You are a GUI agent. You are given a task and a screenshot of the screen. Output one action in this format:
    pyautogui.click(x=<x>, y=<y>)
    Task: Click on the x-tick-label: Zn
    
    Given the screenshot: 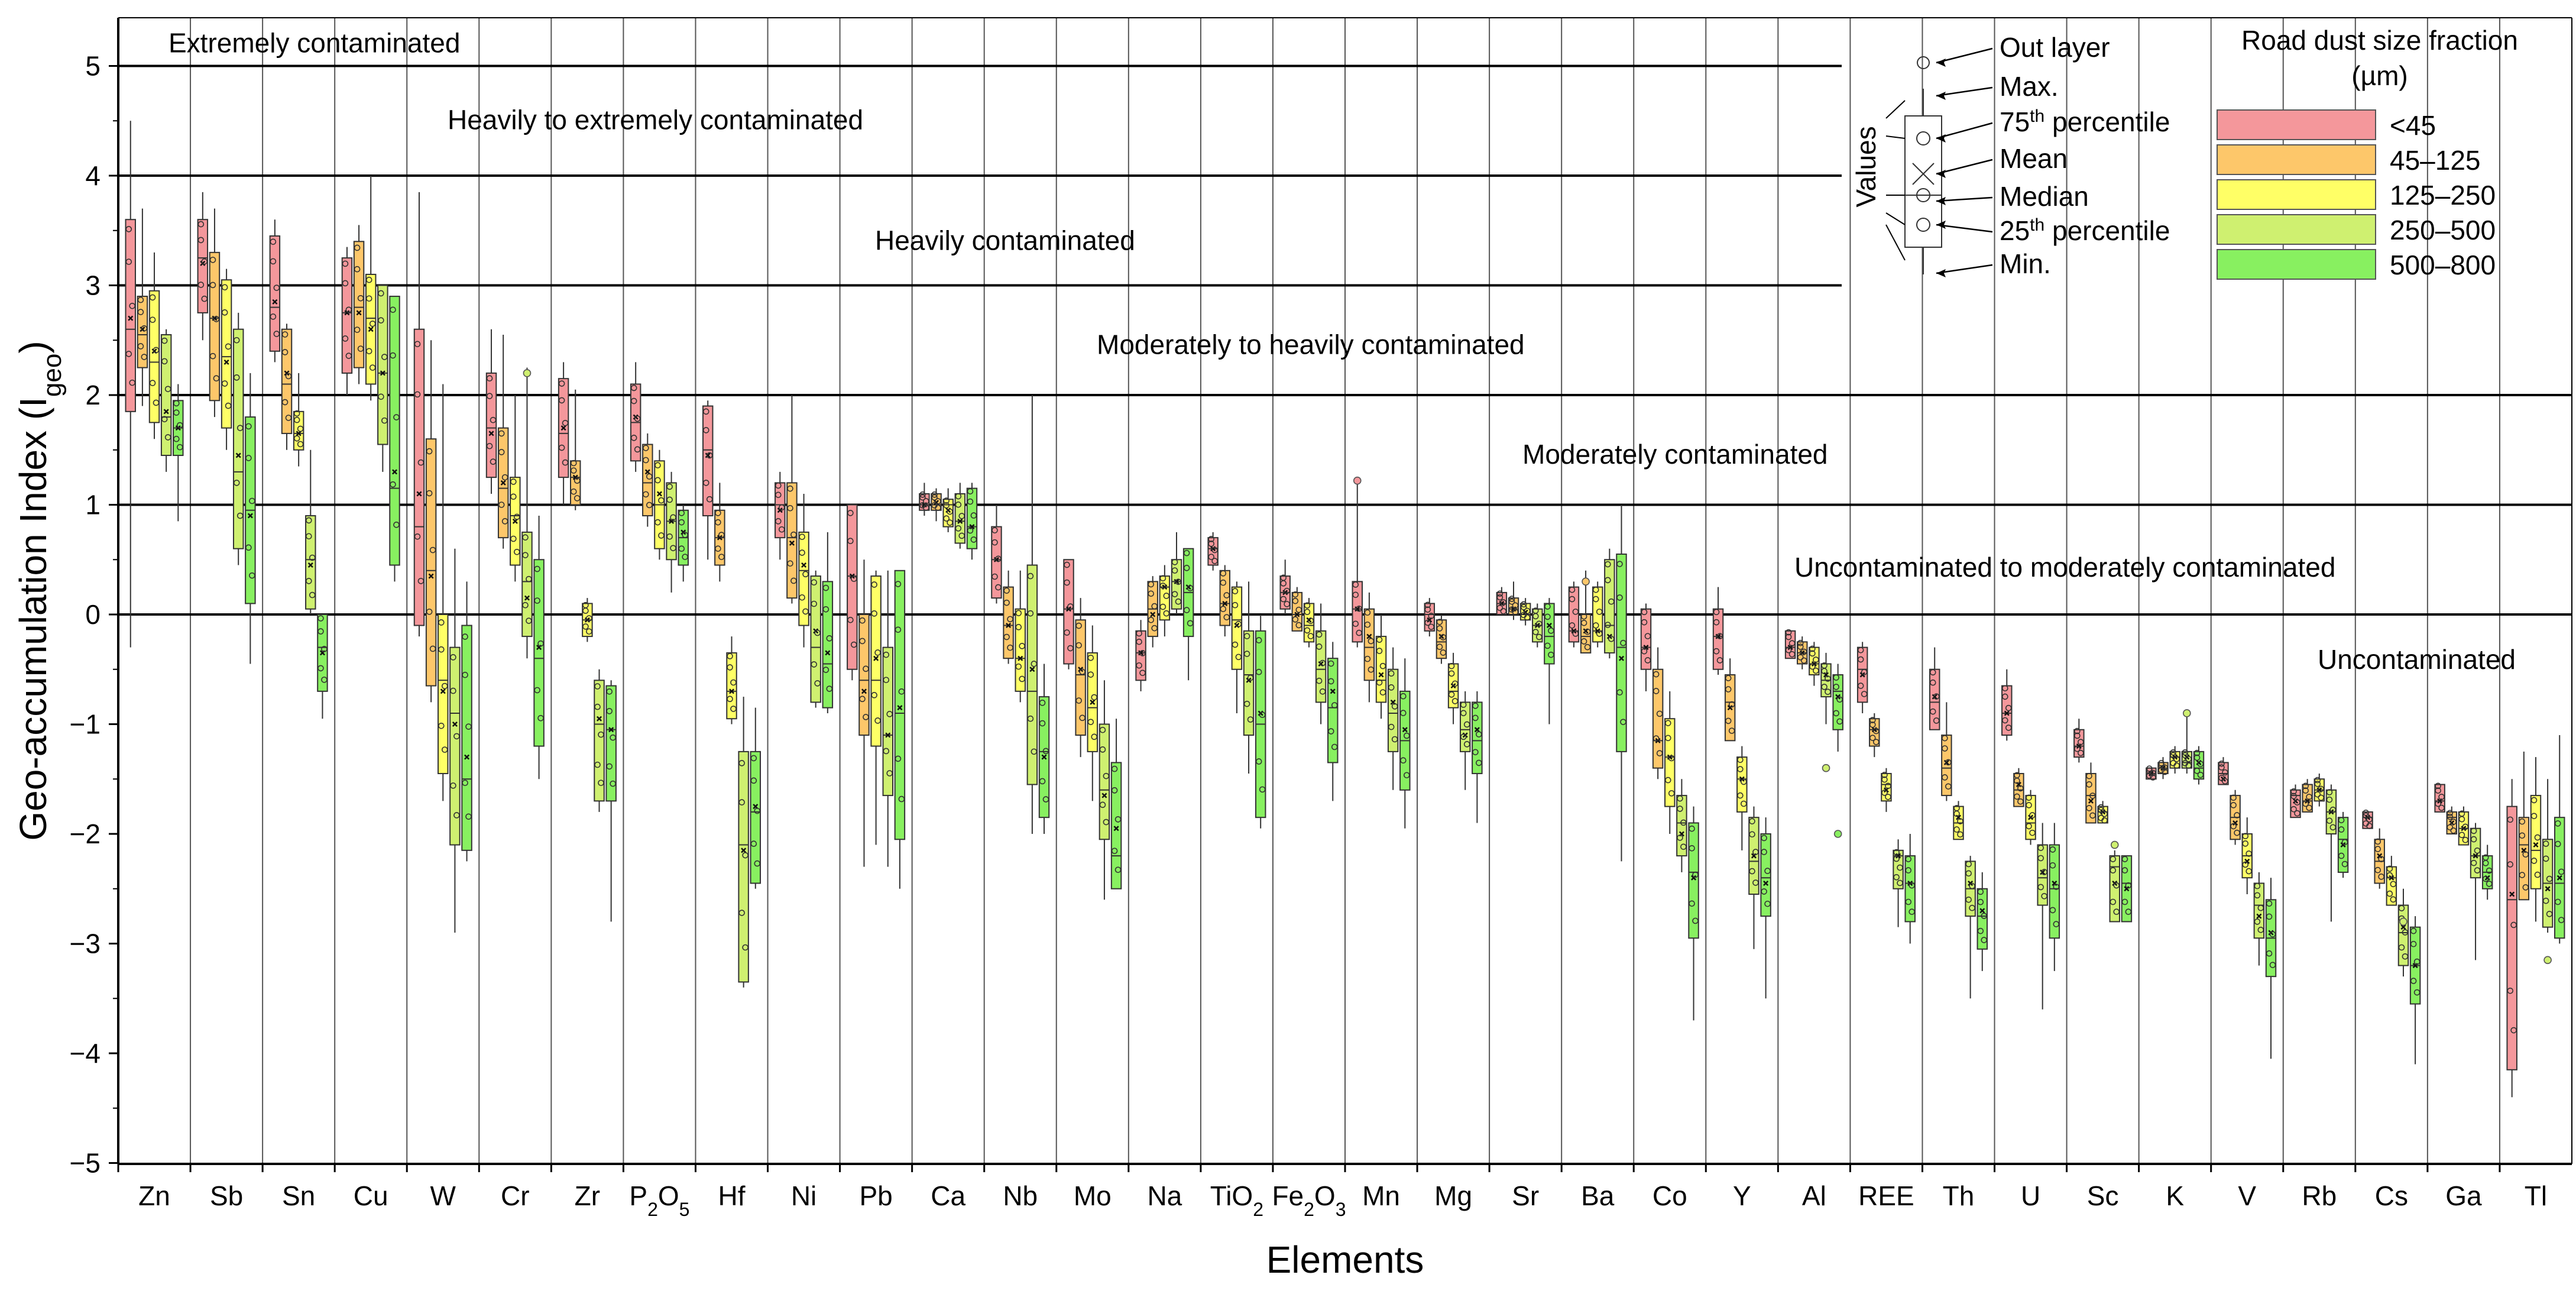 What is the action you would take?
    pyautogui.click(x=154, y=1195)
    